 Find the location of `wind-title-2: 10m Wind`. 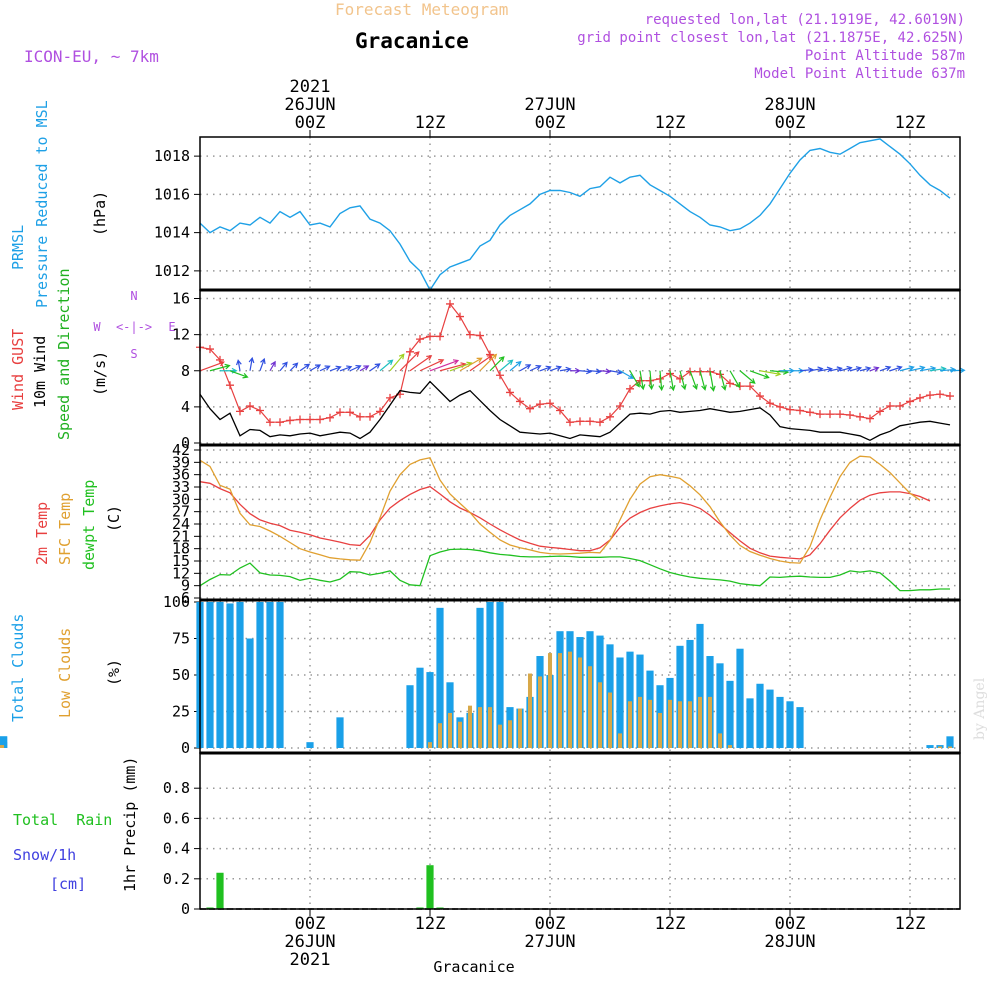

wind-title-2: 10m Wind is located at coordinates (40, 372).